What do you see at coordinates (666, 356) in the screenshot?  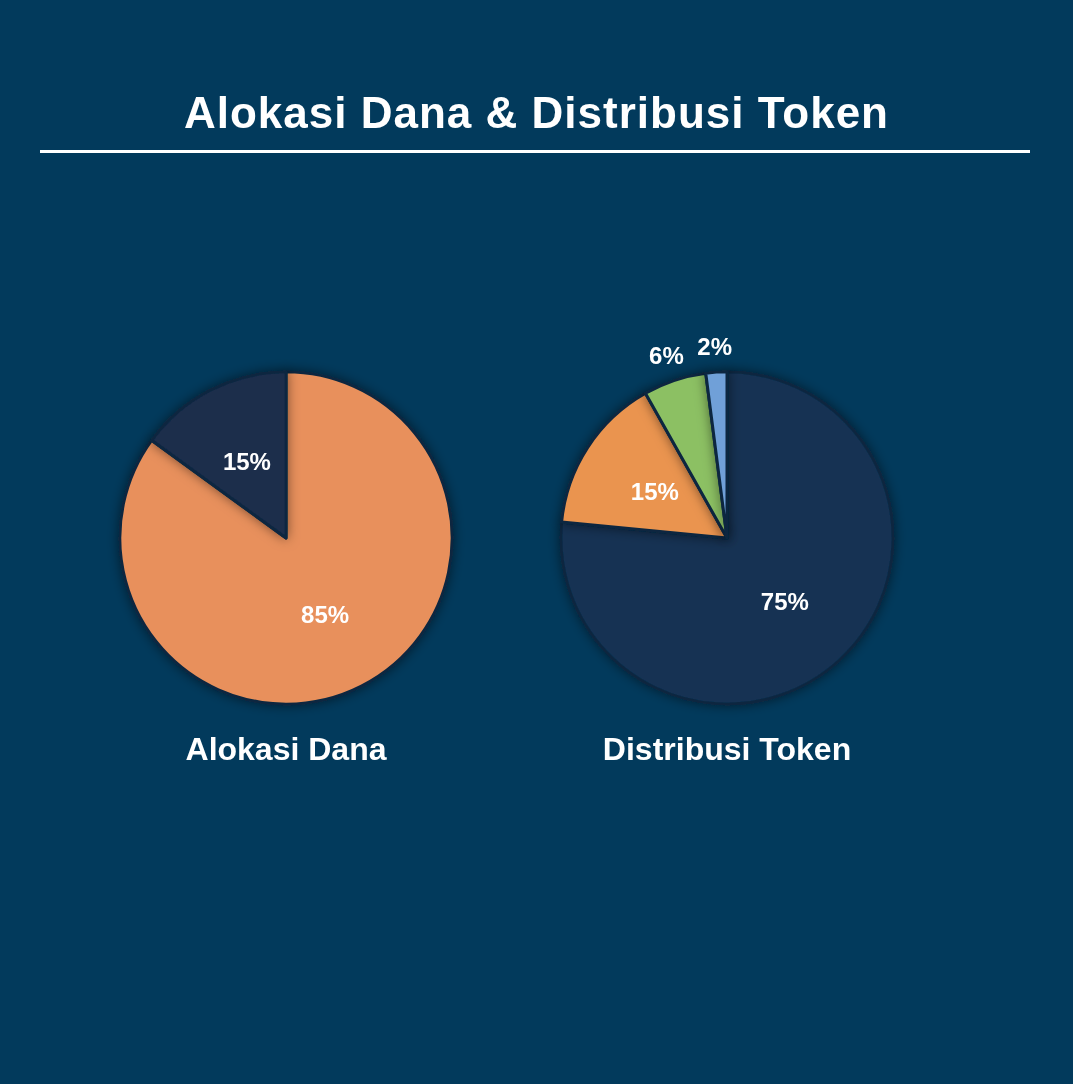 I see `data-label: 6%` at bounding box center [666, 356].